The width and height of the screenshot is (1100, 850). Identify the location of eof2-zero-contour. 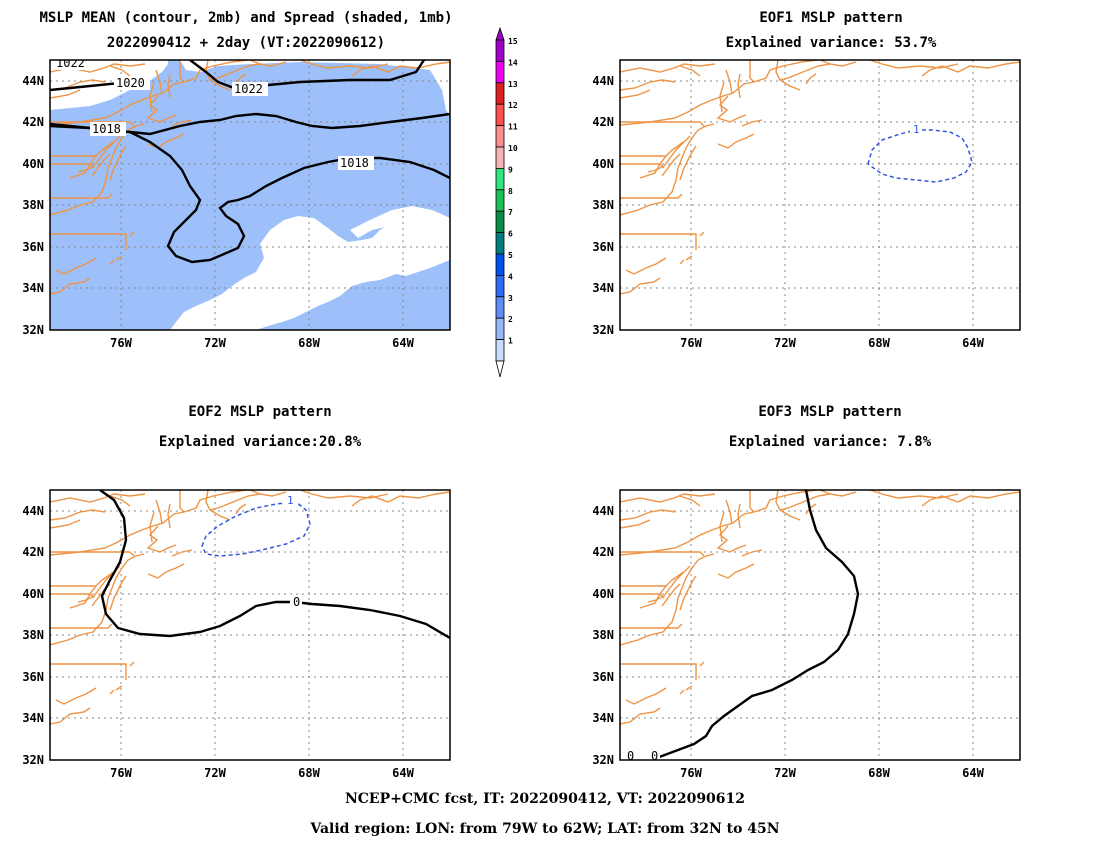
(274, 565).